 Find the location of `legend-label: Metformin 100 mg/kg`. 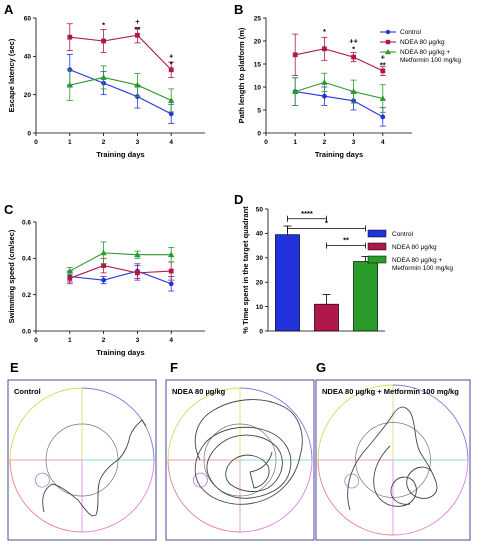

legend-label: Metformin 100 mg/kg is located at coordinates (430, 60).